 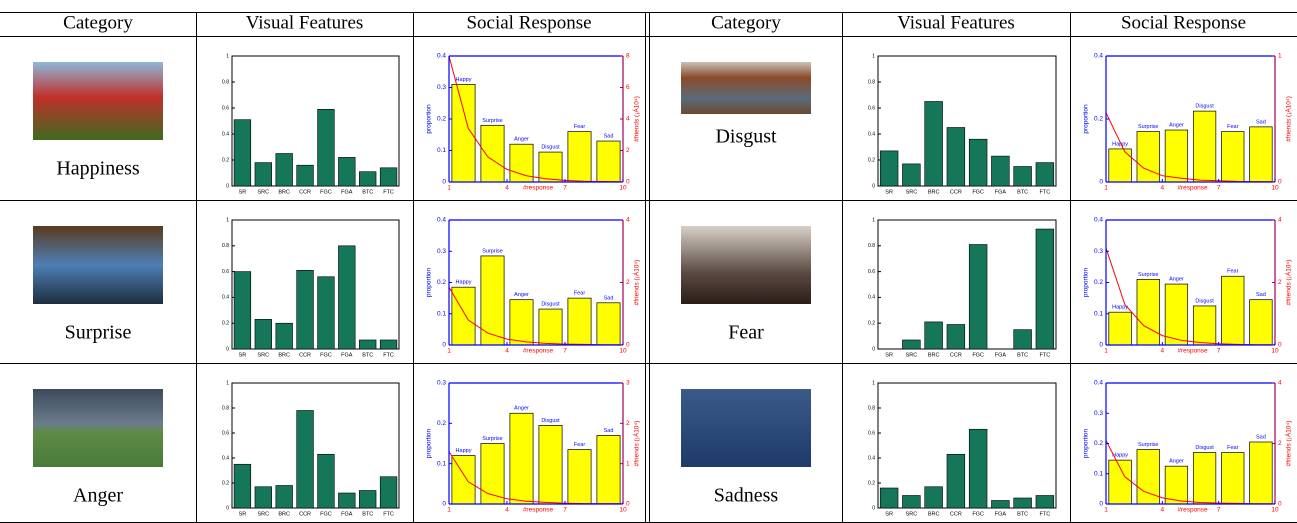 I want to click on category-label: Surprise, so click(x=98, y=333).